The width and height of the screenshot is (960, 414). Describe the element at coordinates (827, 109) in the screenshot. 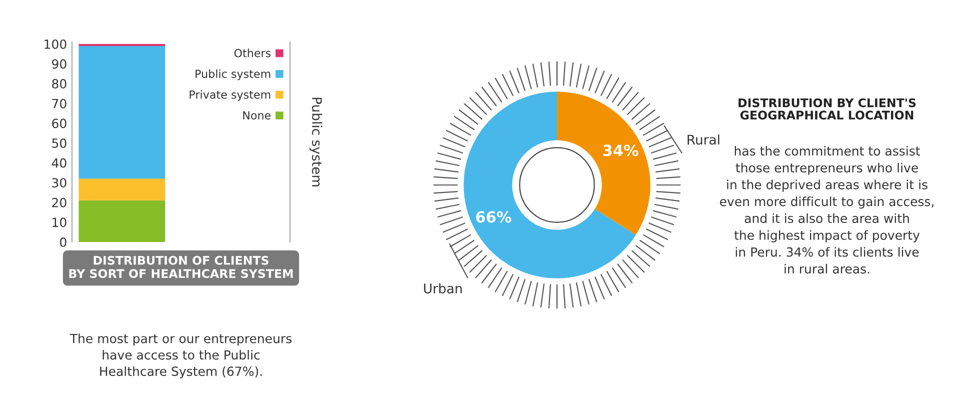

I see `text: DISTRIBUTION BY CLIENT'S GEOGRAPHICAL LOCATION` at that location.